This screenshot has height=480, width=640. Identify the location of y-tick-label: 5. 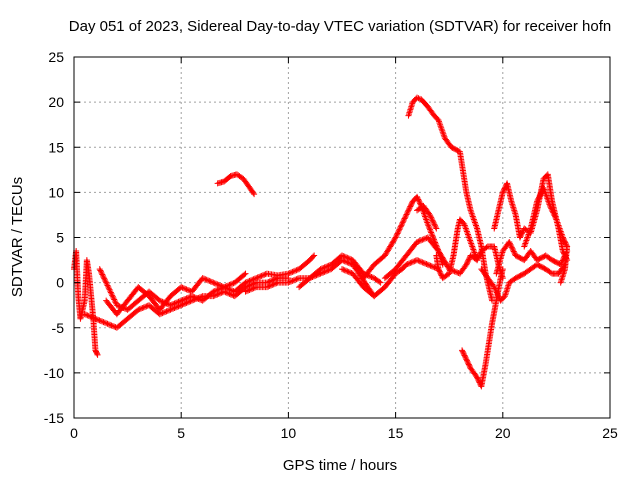
(60, 238).